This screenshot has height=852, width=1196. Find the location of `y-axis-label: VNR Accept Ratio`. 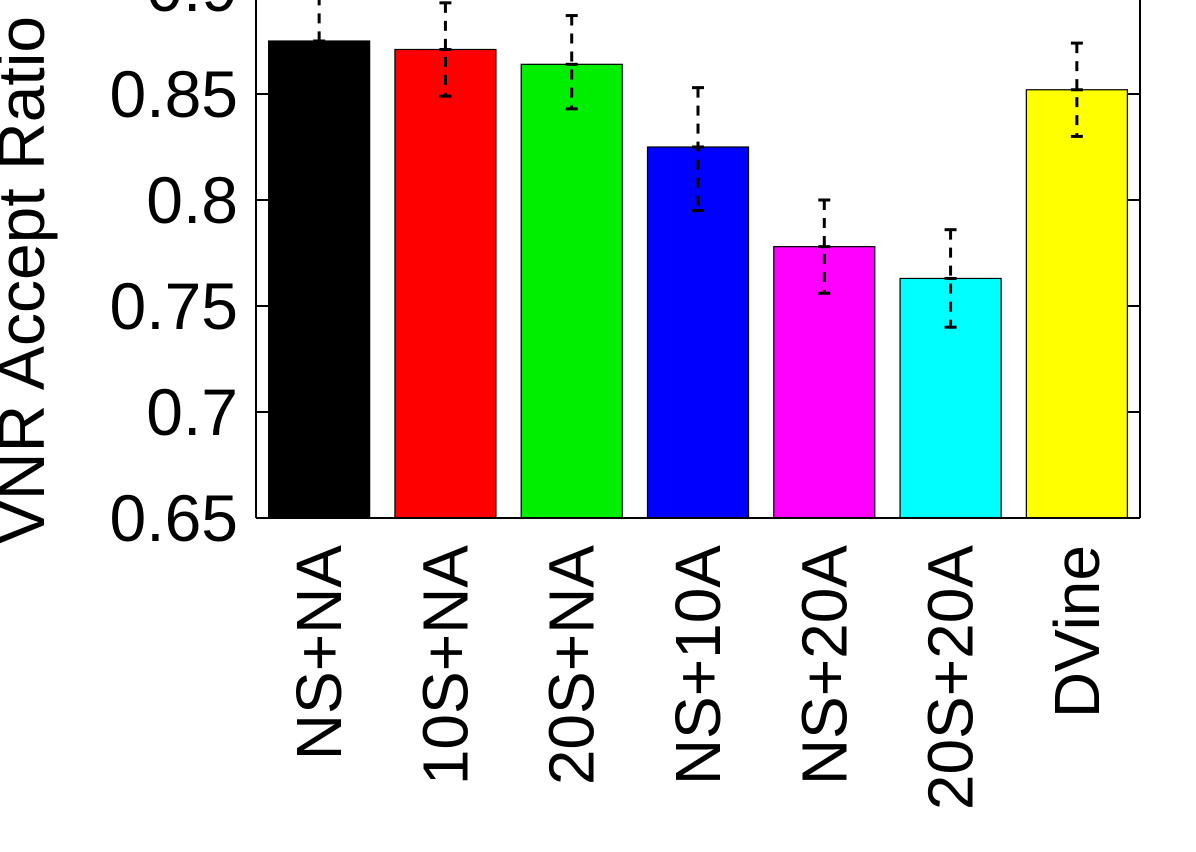

y-axis-label: VNR Accept Ratio is located at coordinates (29, 280).